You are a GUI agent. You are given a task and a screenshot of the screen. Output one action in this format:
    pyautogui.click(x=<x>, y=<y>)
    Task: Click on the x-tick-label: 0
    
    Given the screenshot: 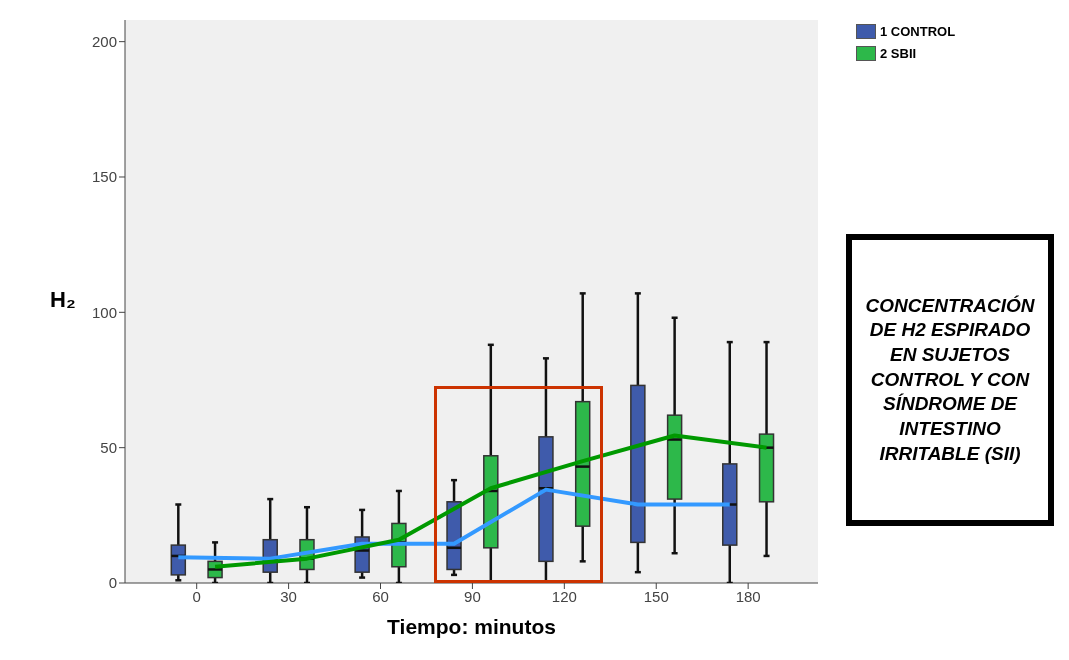 What is the action you would take?
    pyautogui.click(x=196, y=596)
    